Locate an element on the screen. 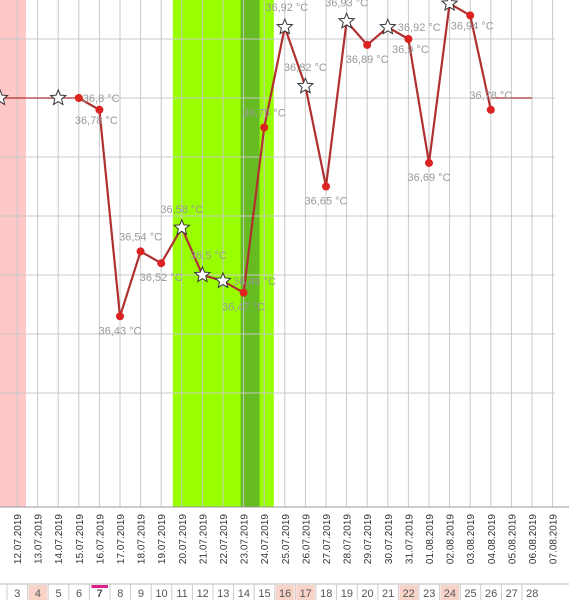 This screenshot has width=569, height=600. cycle-day-label: 3 is located at coordinates (17, 594).